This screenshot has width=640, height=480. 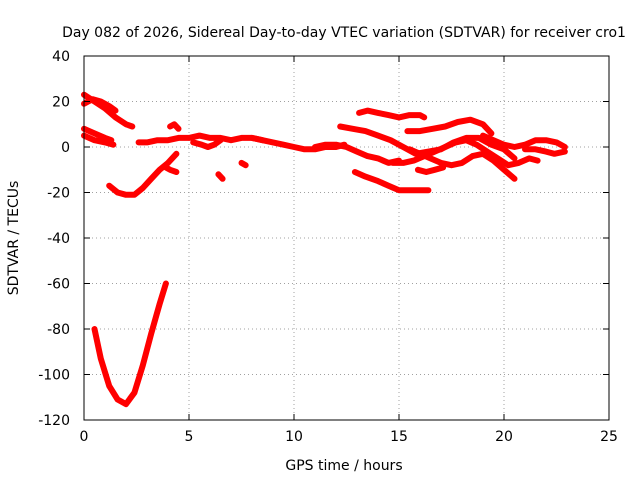 What do you see at coordinates (343, 466) in the screenshot?
I see `x-axis-label: GPS time / hours` at bounding box center [343, 466].